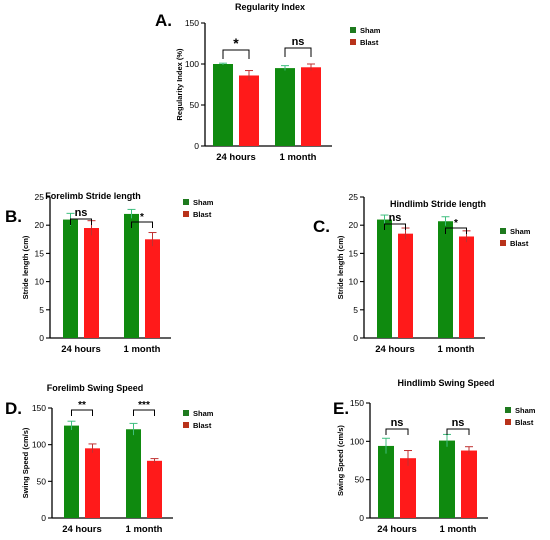 The height and width of the screenshot is (540, 550). What do you see at coordinates (163, 20) in the screenshot?
I see `panel-letter: A.` at bounding box center [163, 20].